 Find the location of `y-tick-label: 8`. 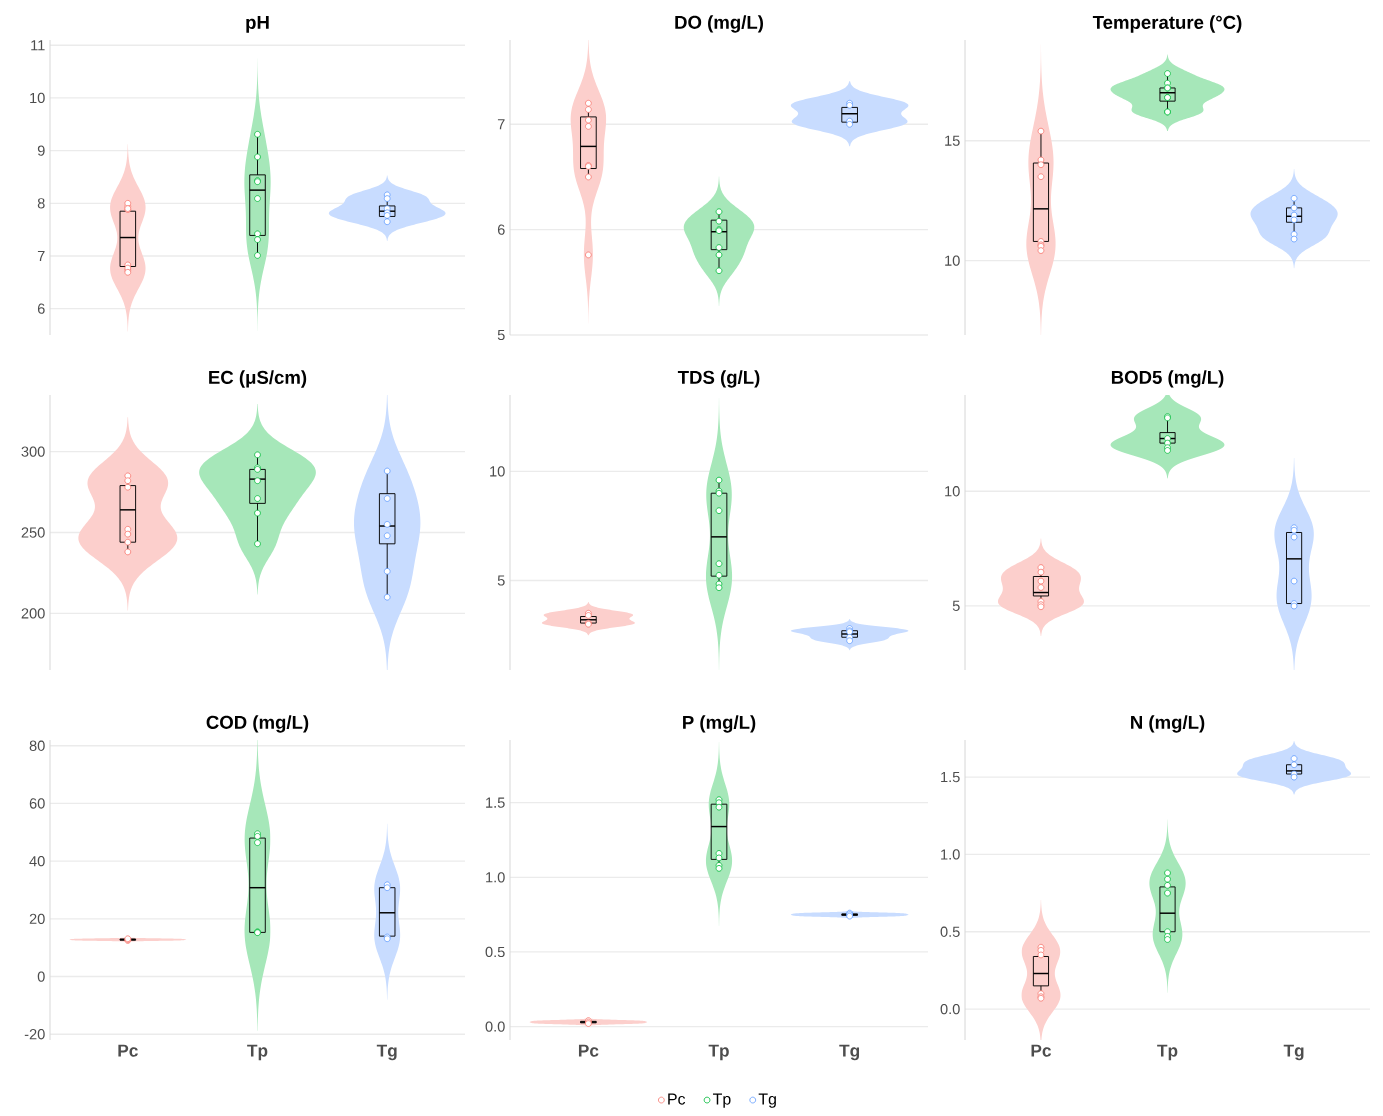

y-tick-label: 8 is located at coordinates (41, 203).